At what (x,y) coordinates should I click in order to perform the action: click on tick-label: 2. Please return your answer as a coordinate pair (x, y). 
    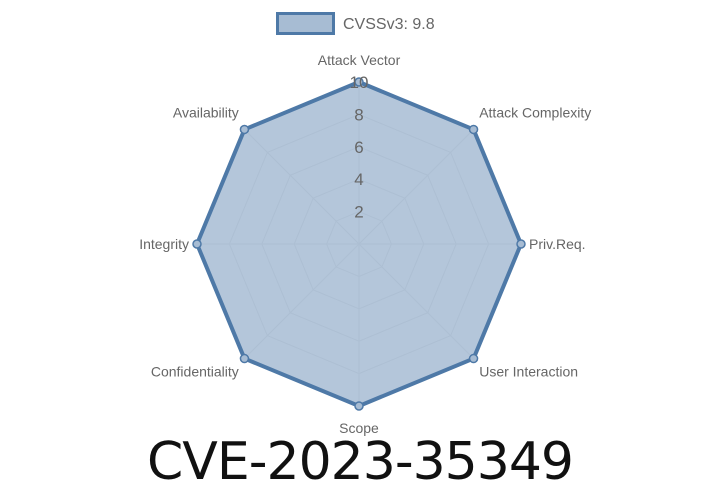
    Looking at the image, I should click on (358, 212).